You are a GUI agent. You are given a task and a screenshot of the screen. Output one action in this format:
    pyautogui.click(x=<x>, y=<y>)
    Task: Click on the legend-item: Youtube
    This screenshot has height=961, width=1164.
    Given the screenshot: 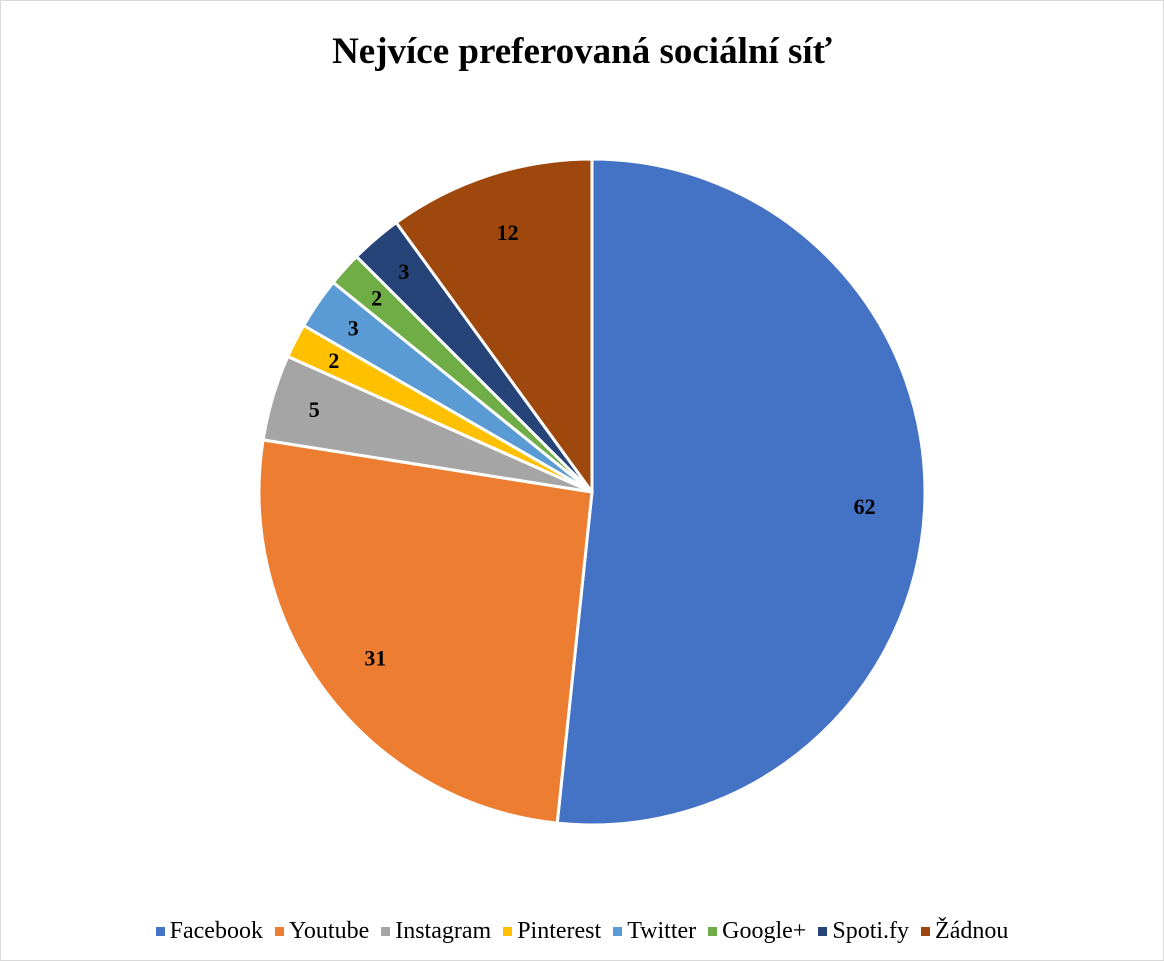 What is the action you would take?
    pyautogui.click(x=322, y=931)
    